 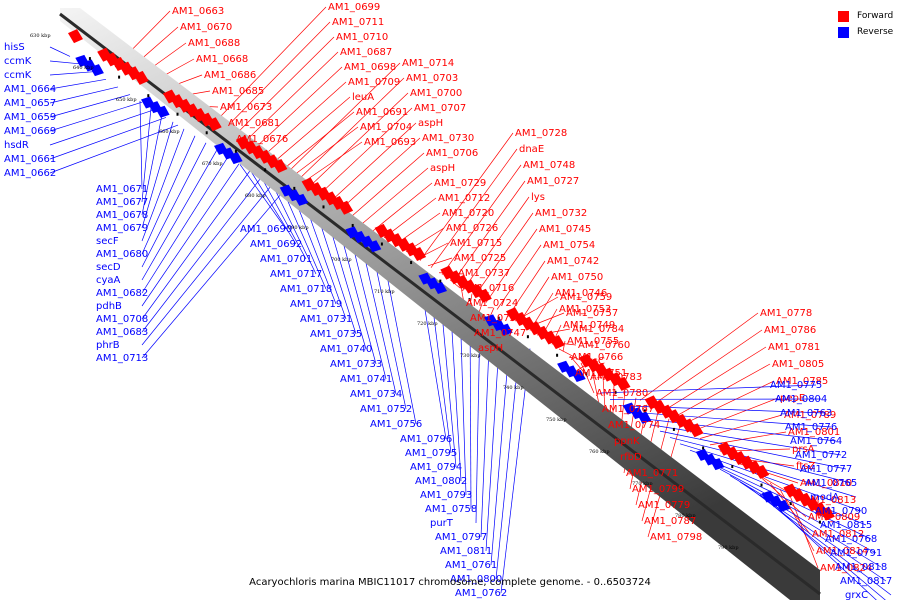 What do you see at coordinates (821, 455) in the screenshot?
I see `reverse-label-am1-0772: AM1_0772` at bounding box center [821, 455].